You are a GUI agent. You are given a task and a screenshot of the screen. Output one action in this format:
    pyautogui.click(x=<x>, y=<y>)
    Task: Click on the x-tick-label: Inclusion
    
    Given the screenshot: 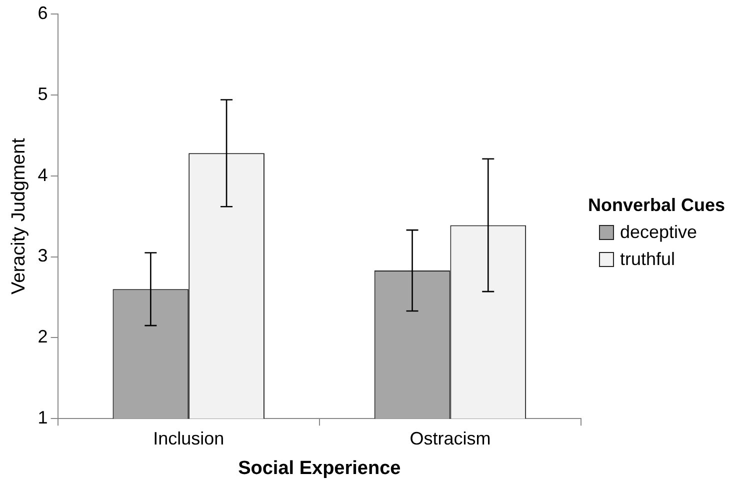 What is the action you would take?
    pyautogui.click(x=188, y=438)
    